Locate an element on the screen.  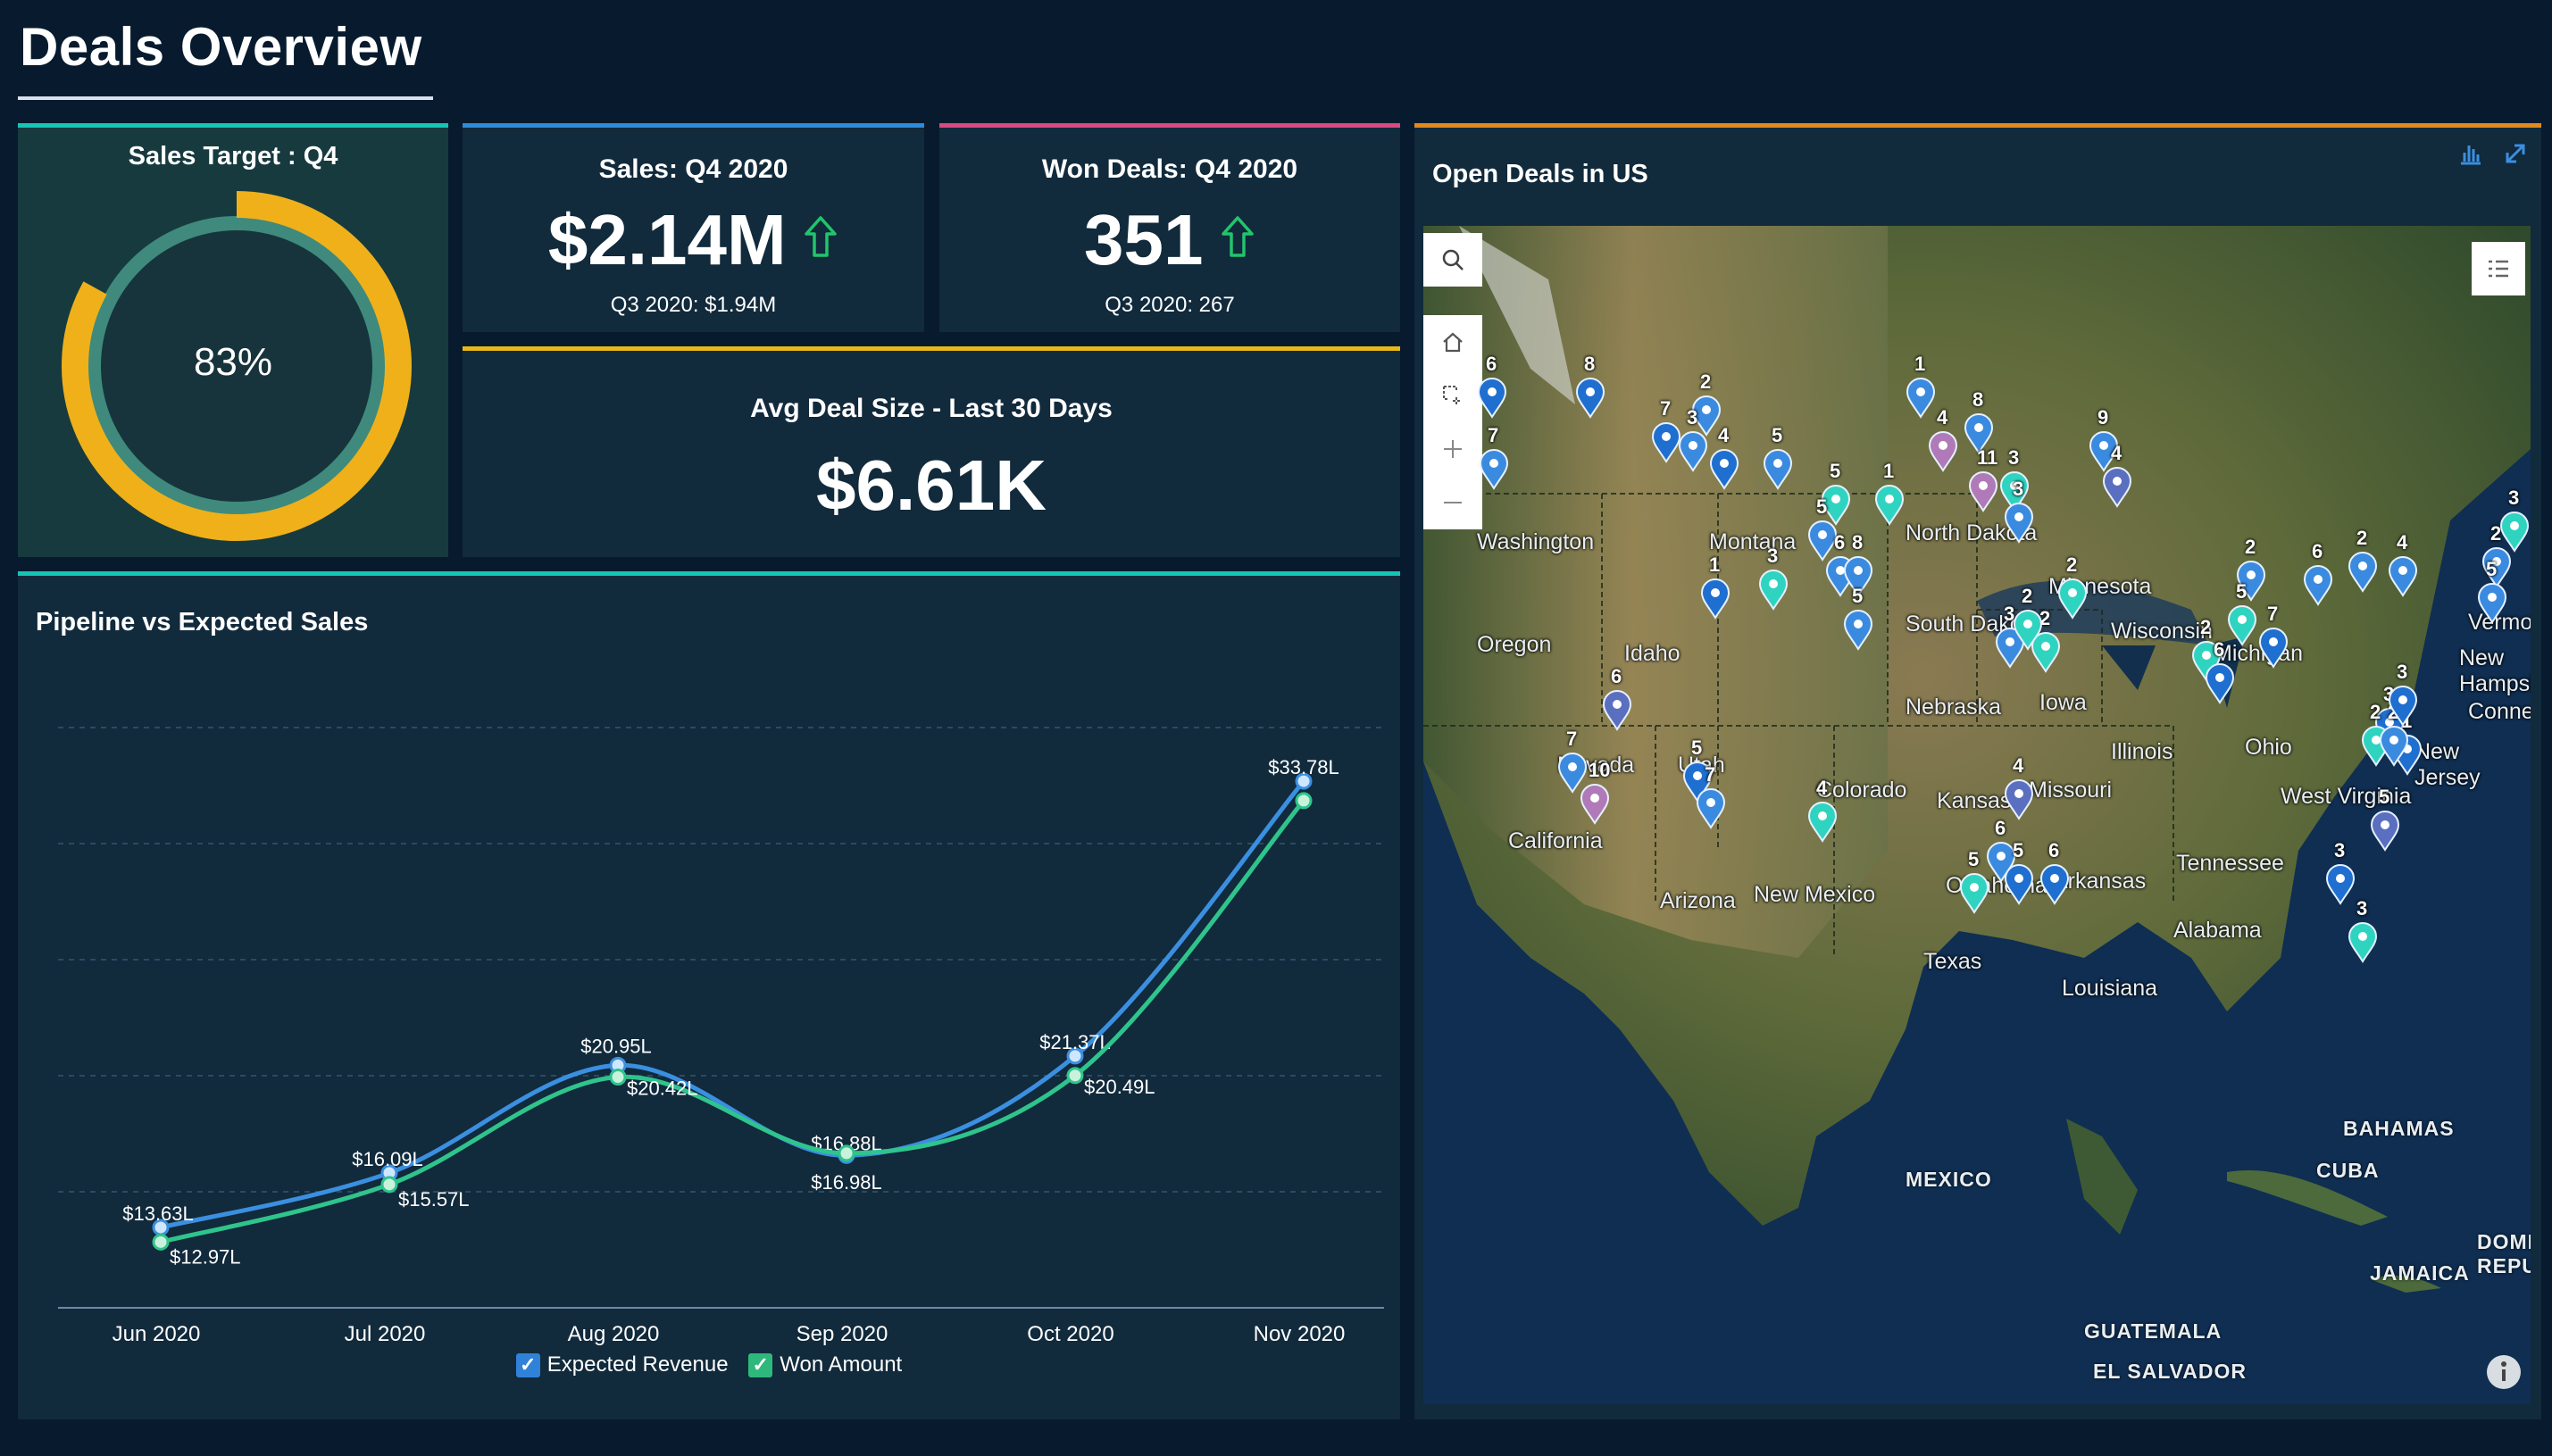
expand-icon is located at coordinates (2515, 153).